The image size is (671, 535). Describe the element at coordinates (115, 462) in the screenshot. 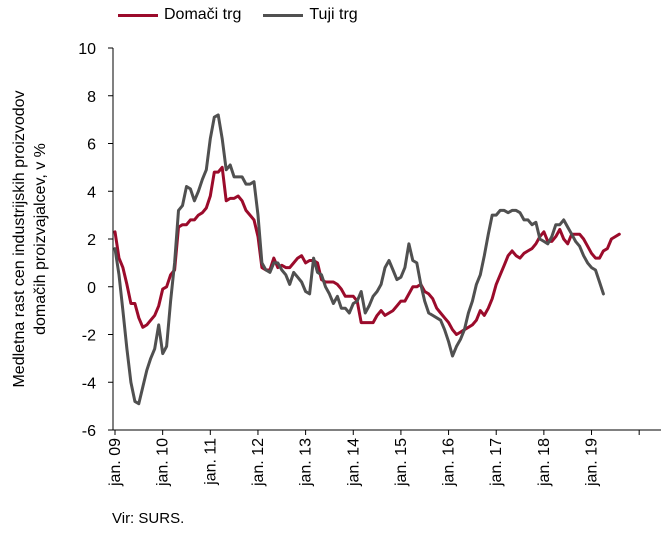

I see `x-tick-label: jan. 09` at that location.